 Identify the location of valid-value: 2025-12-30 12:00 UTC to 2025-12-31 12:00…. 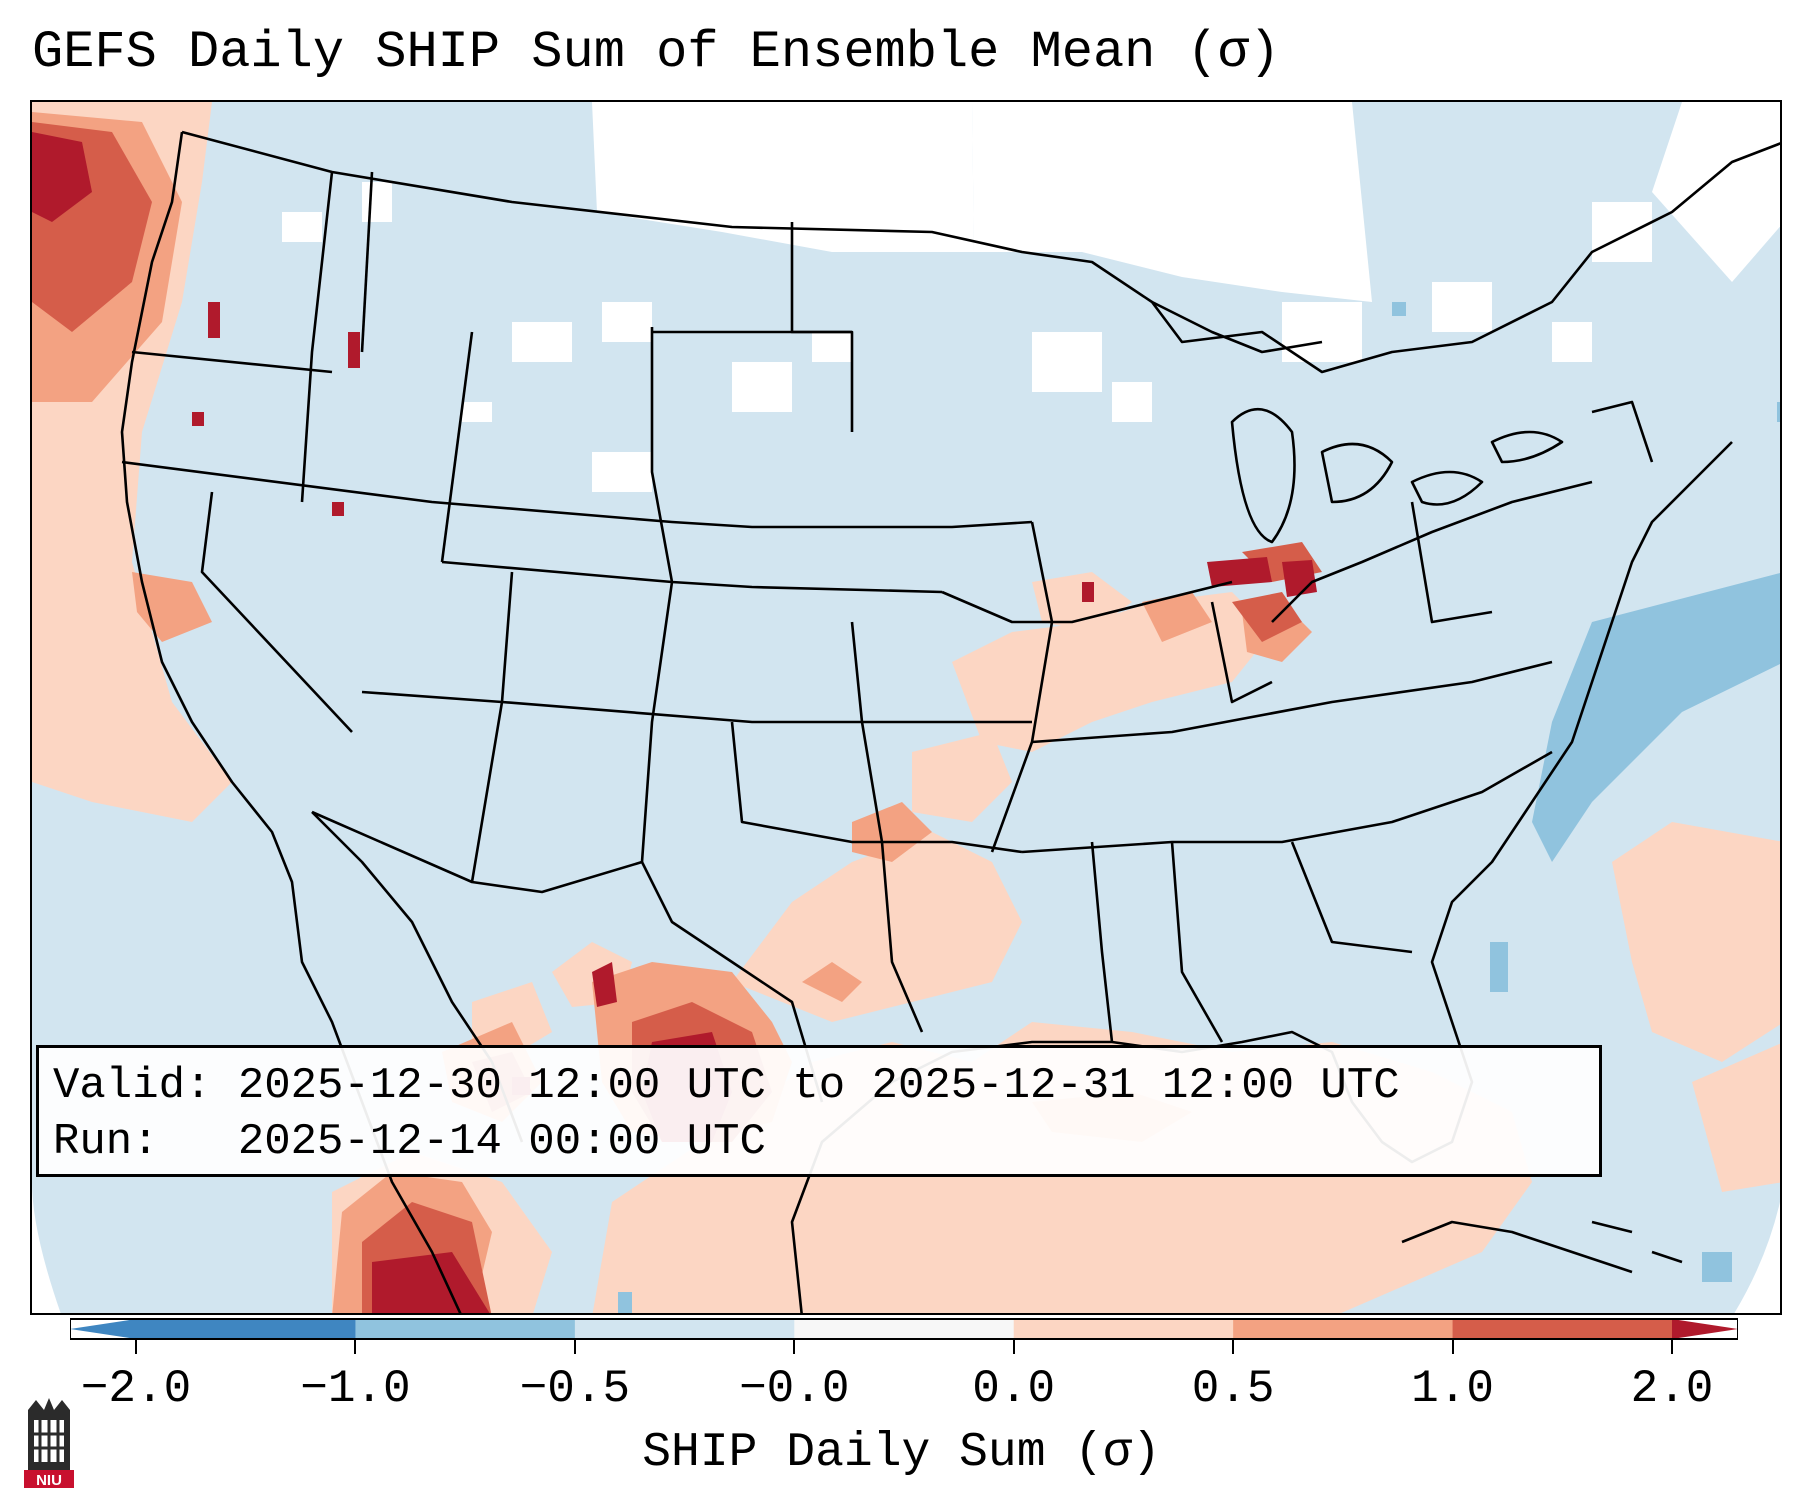
(818, 1086).